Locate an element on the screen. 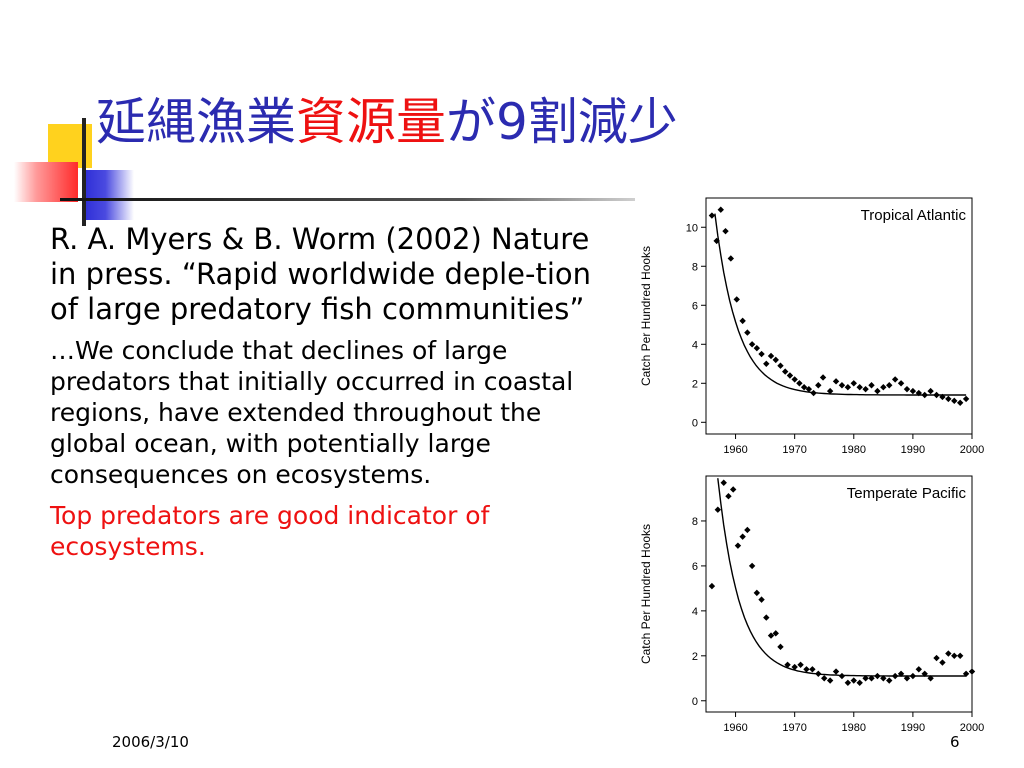  chart-title: Temperate Pacific is located at coordinates (907, 493).